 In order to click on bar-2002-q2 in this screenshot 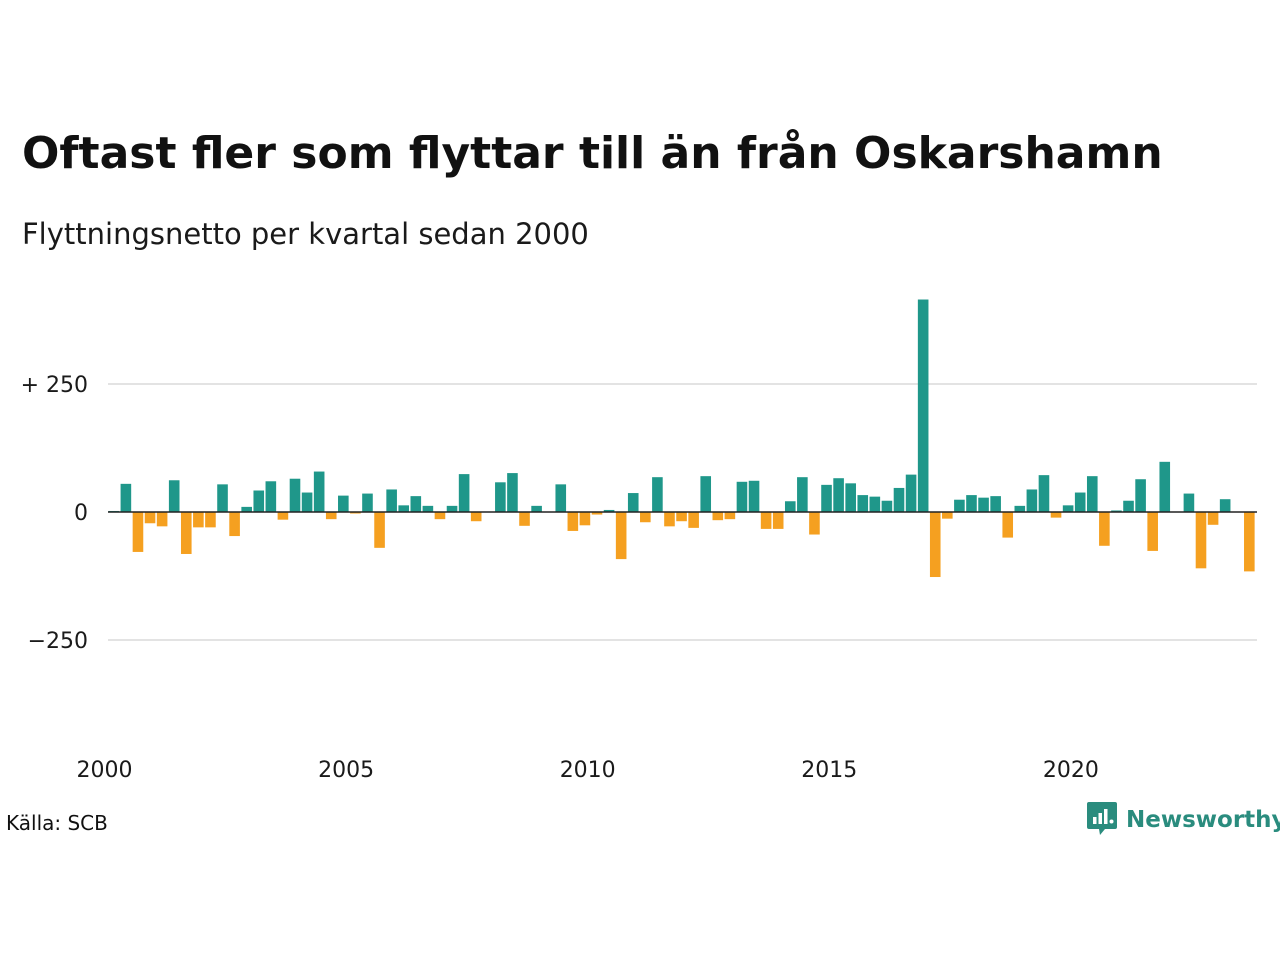, I will do `click(222, 498)`.